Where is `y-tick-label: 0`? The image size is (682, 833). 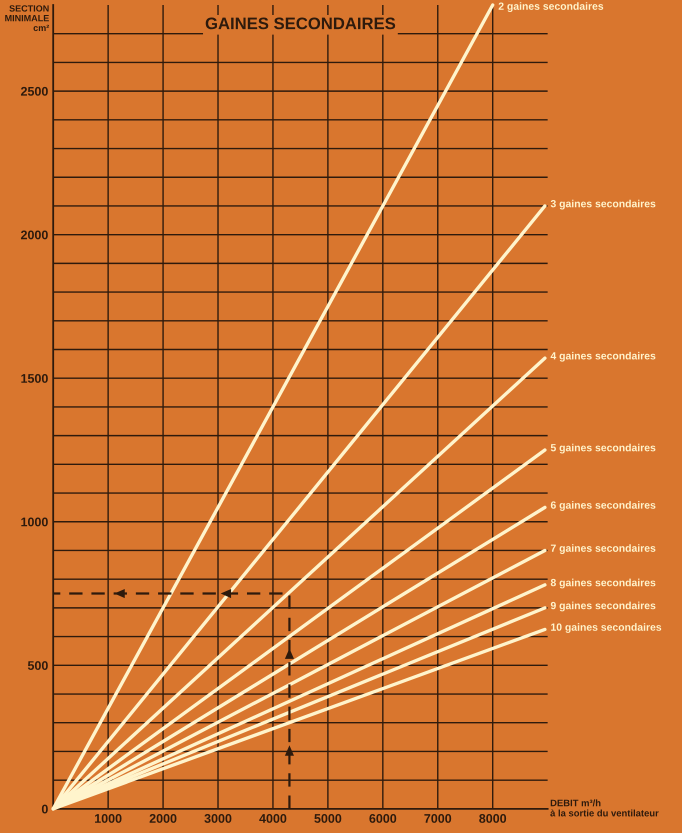 y-tick-label: 0 is located at coordinates (45, 809).